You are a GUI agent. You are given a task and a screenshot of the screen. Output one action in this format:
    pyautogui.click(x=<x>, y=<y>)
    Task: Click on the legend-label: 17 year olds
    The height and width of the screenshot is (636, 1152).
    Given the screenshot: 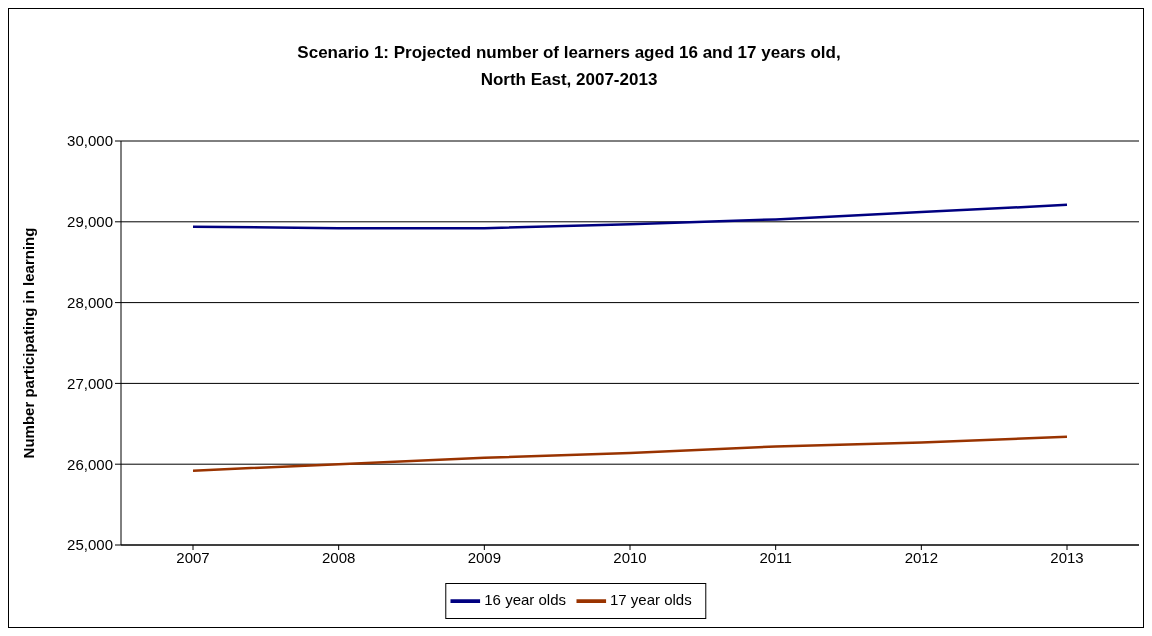 What is the action you would take?
    pyautogui.click(x=651, y=599)
    